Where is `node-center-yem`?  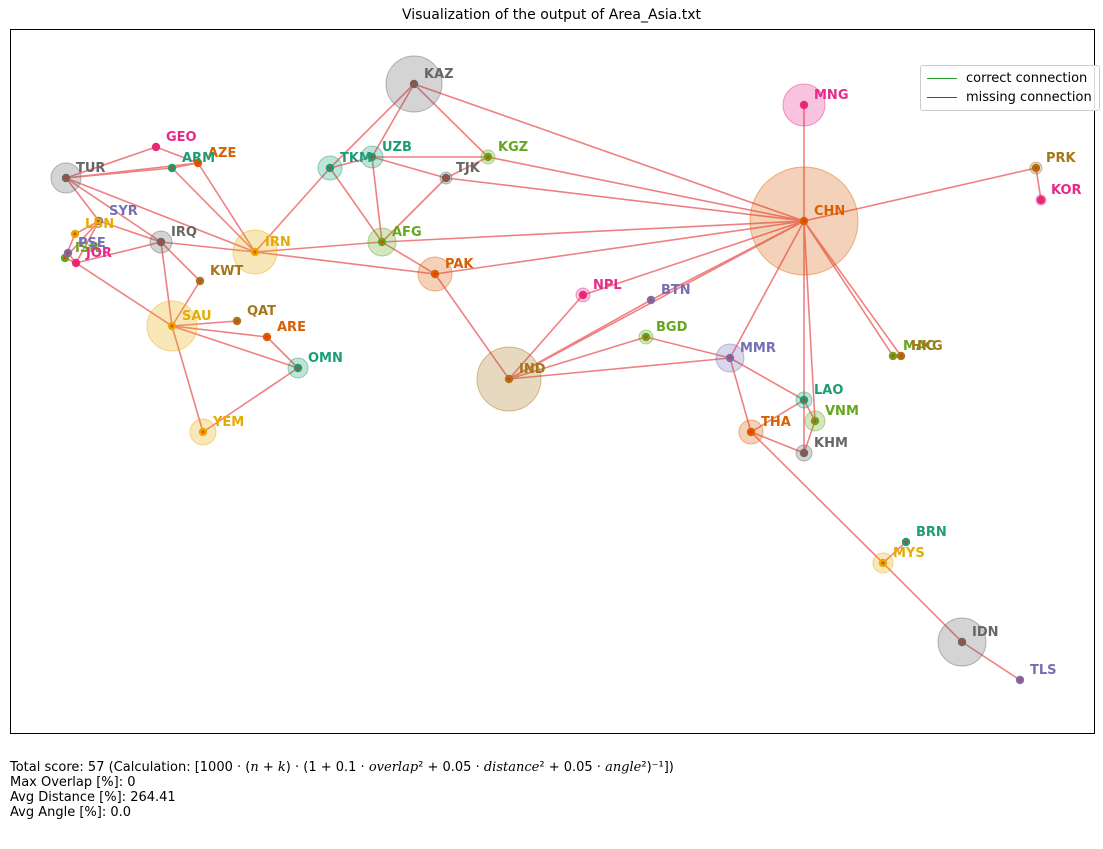
node-center-yem is located at coordinates (203, 432).